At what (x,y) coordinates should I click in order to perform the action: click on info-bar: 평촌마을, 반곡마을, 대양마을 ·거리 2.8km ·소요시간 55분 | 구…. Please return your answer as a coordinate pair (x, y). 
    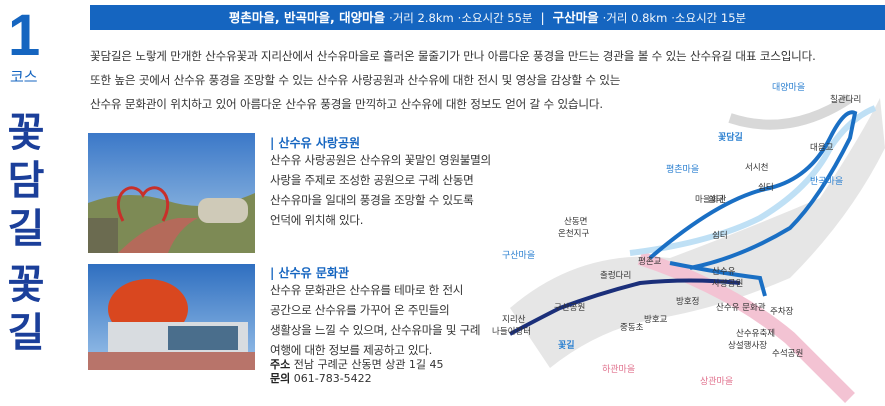
    Looking at the image, I should click on (487, 17).